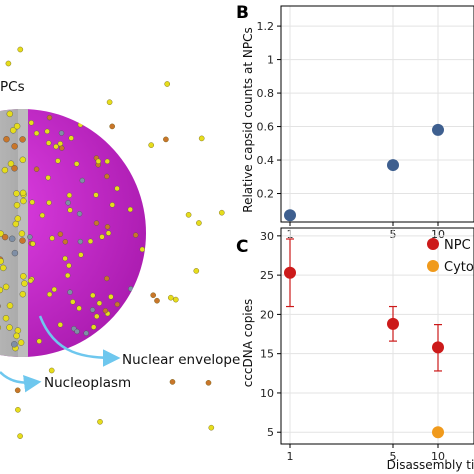 This screenshot has height=474, width=474. I want to click on panel-c-points, so click(364, 338).